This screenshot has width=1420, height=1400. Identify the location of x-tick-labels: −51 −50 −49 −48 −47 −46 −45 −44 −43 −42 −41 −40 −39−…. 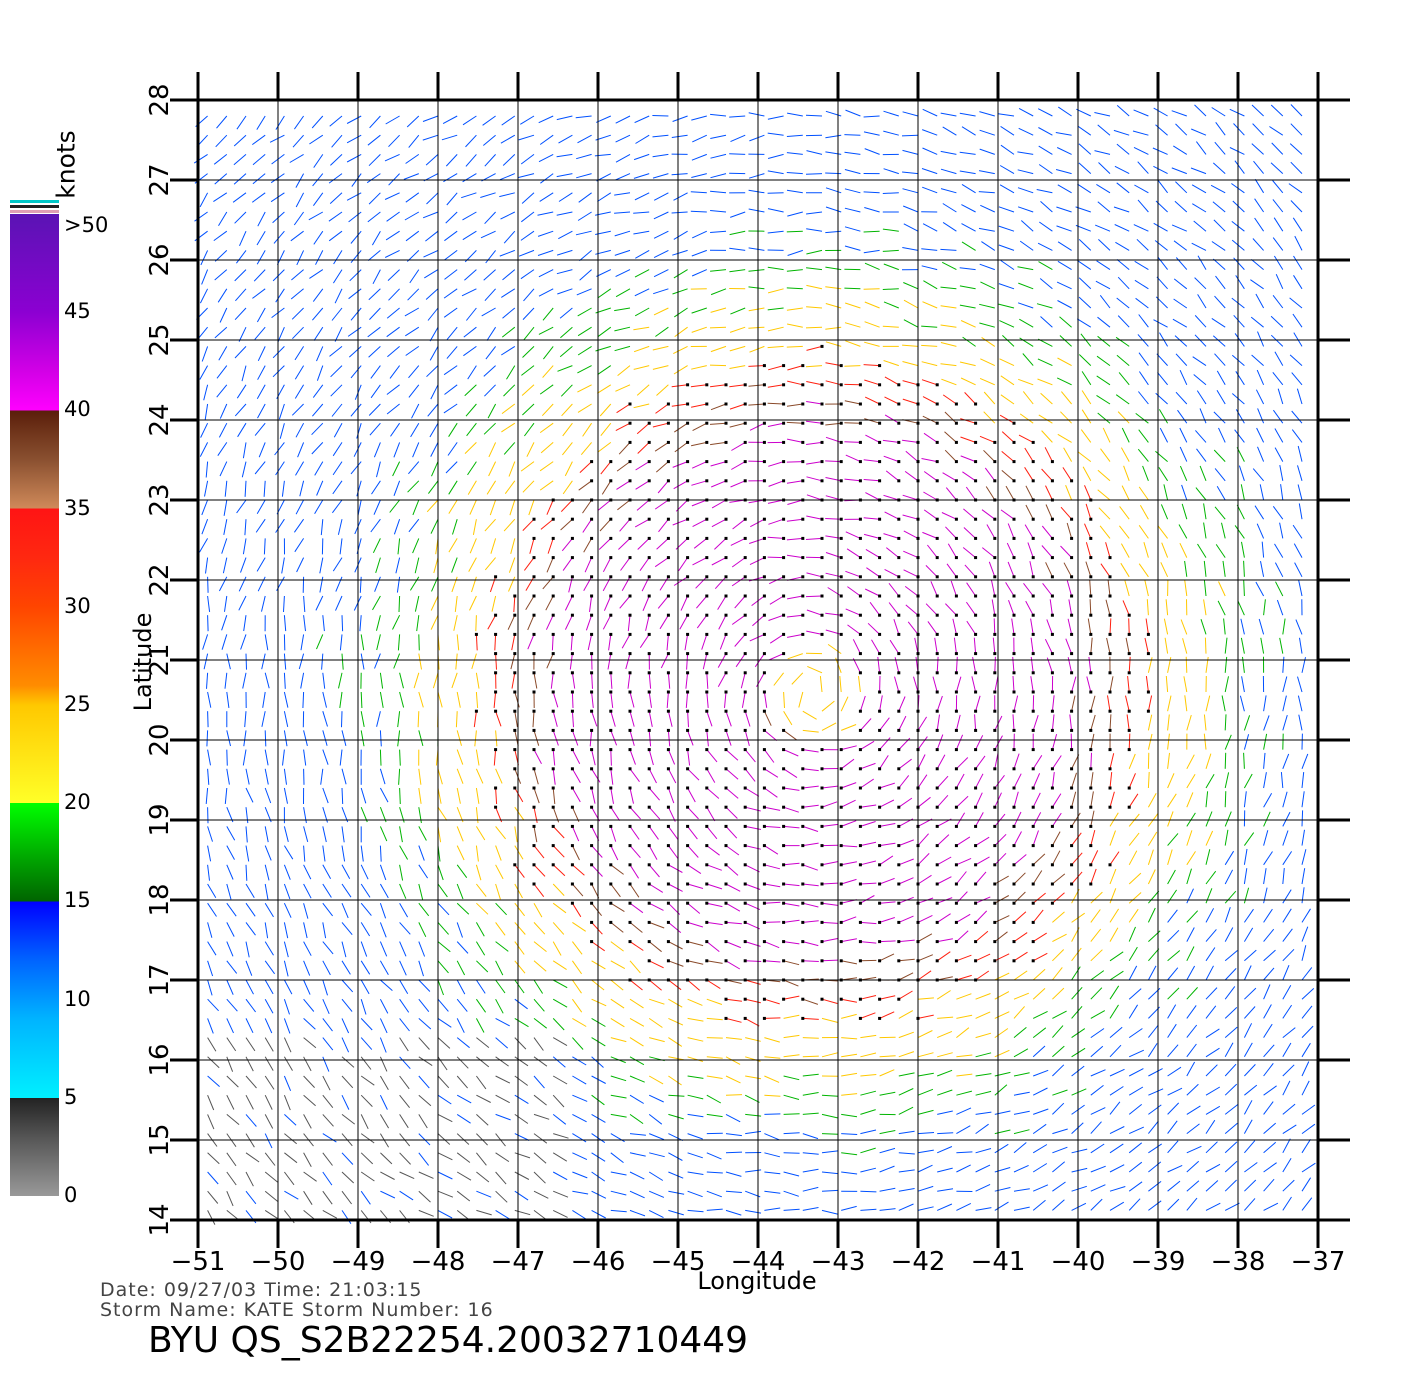
(758, 1262).